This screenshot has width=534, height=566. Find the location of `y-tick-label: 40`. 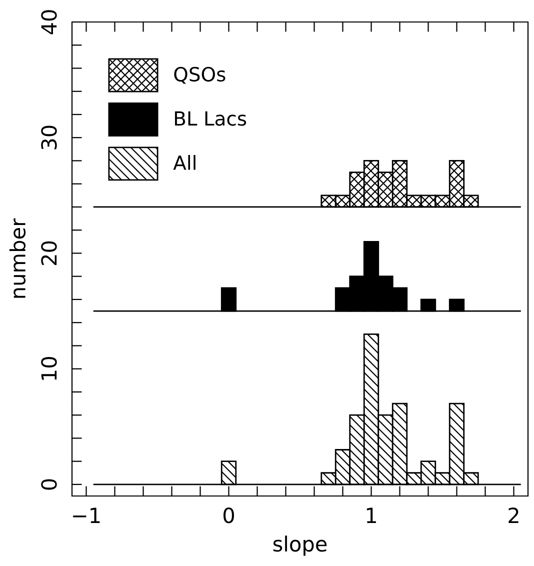

y-tick-label: 40 is located at coordinates (49, 22).